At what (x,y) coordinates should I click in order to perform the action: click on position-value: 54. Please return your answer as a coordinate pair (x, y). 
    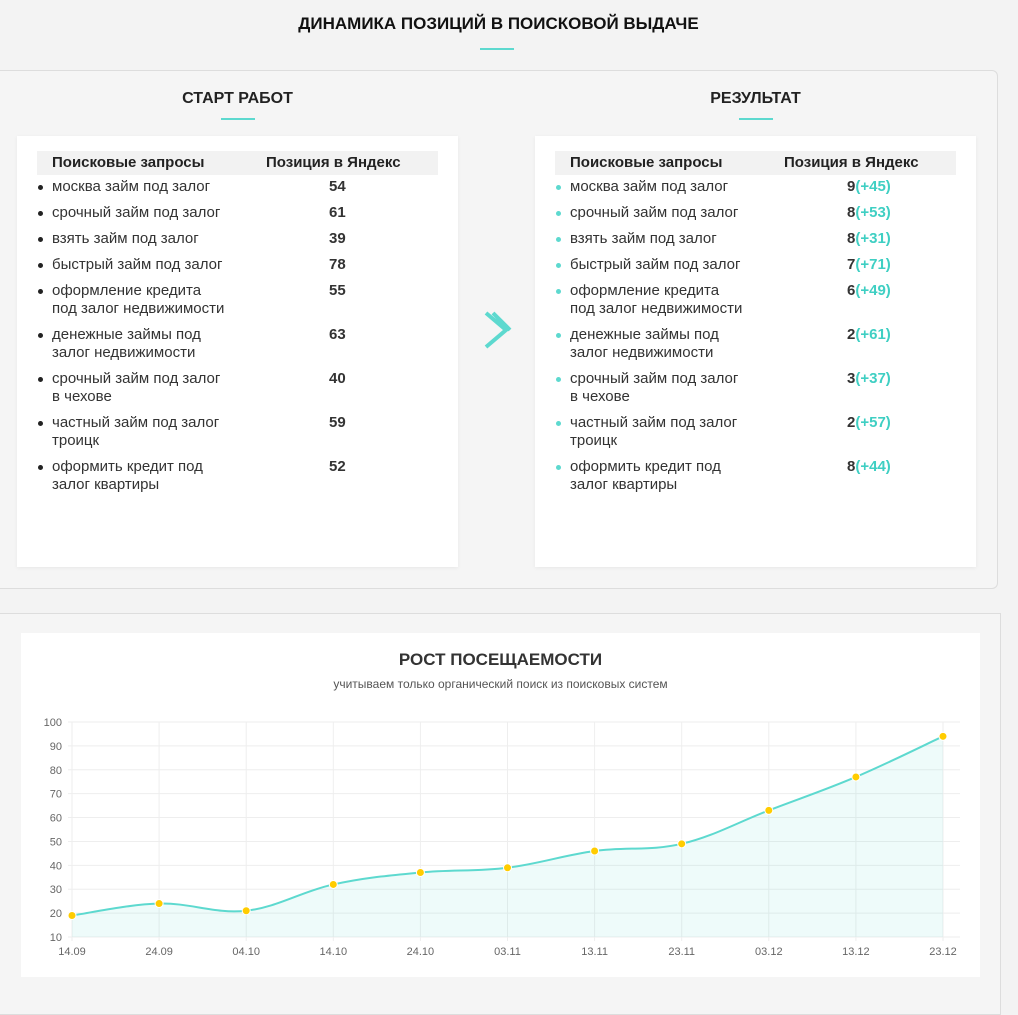
    Looking at the image, I should click on (337, 187).